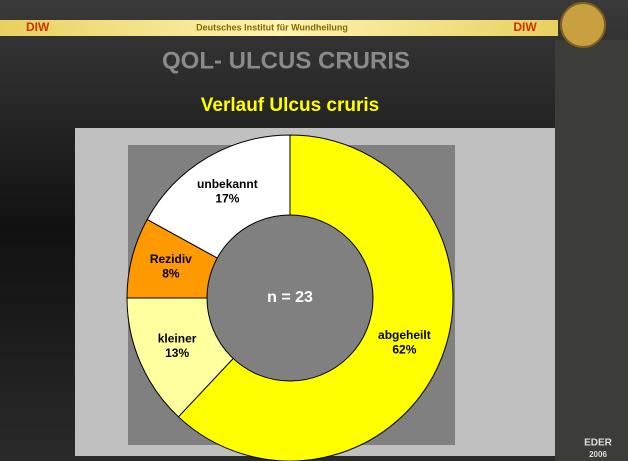  I want to click on slice-value: 17%, so click(227, 199).